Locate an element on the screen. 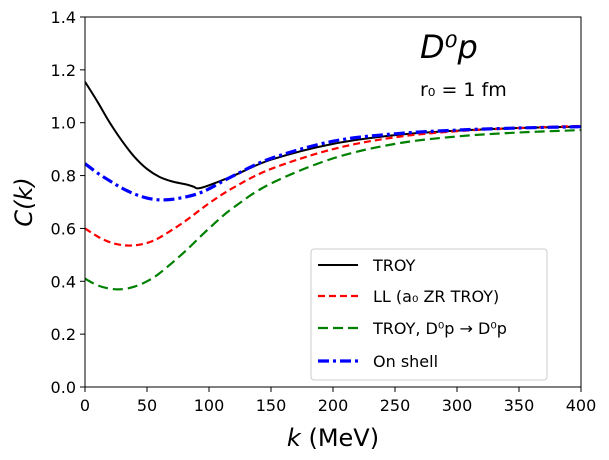 The width and height of the screenshot is (609, 460). legend-label-1: LL (a₀ ZR TROY) is located at coordinates (436, 296).